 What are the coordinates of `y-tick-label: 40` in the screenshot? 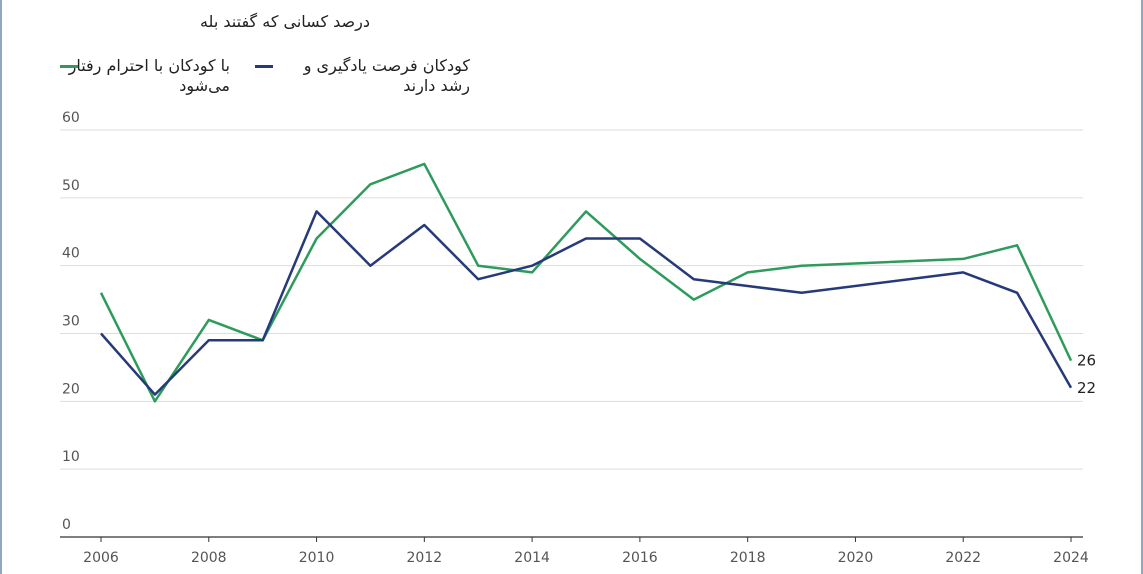 It's located at (71, 254).